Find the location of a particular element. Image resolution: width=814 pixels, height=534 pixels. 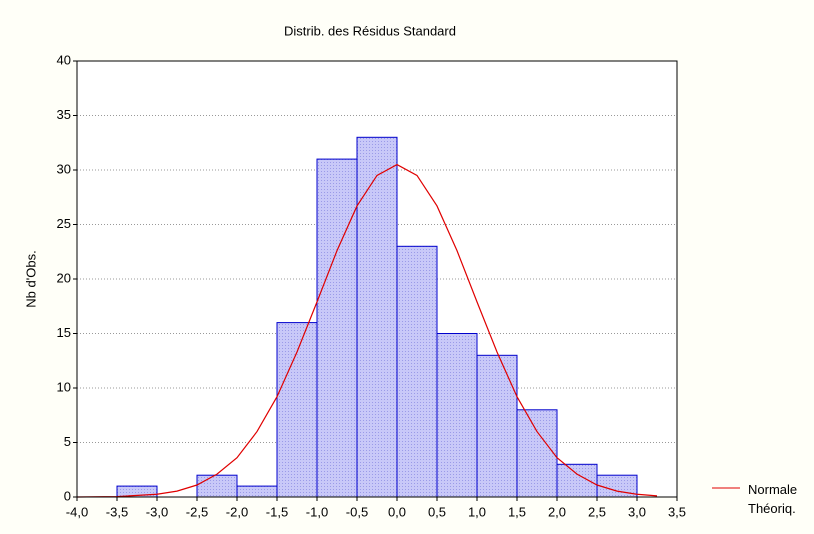

x-tick-label: -2,0 is located at coordinates (237, 511).